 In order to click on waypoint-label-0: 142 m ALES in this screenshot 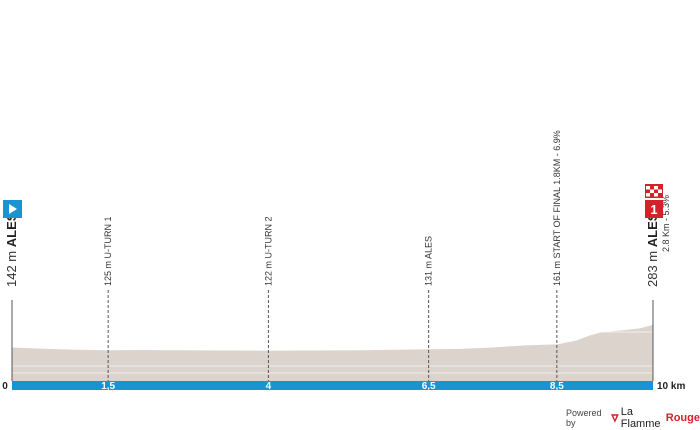, I will do `click(11, 249)`.